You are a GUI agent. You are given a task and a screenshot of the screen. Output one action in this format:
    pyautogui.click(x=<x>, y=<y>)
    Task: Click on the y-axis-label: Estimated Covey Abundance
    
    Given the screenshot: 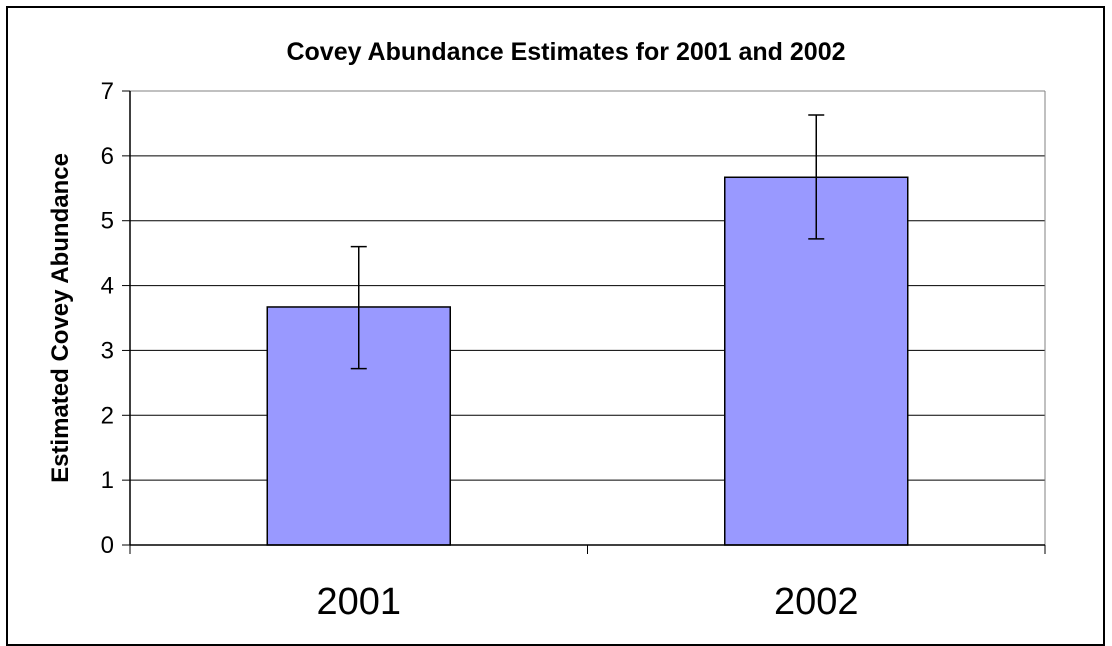 What is the action you would take?
    pyautogui.click(x=60, y=318)
    